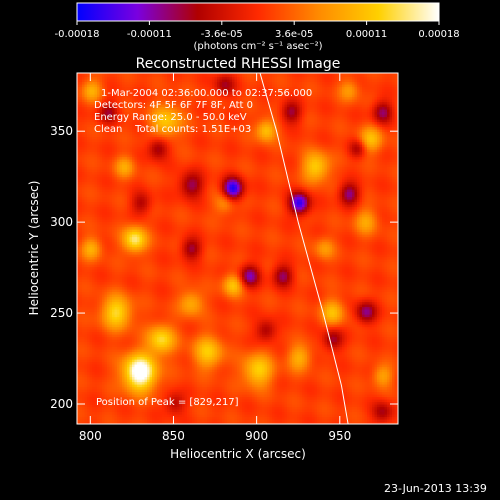 This screenshot has height=500, width=500. I want to click on colorbar-tick-label: -3.6e-05, so click(222, 34).